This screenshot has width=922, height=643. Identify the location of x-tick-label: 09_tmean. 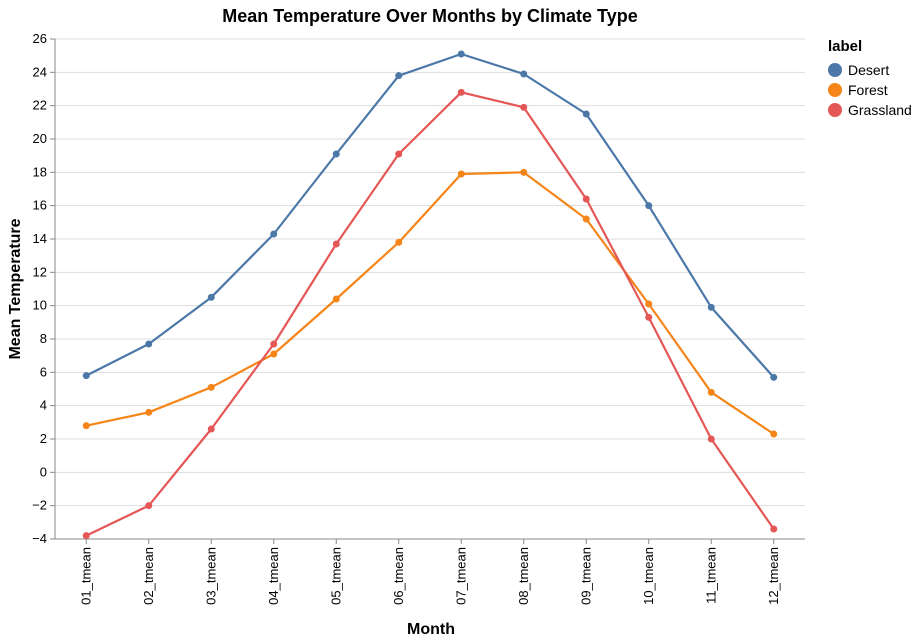
(585, 576).